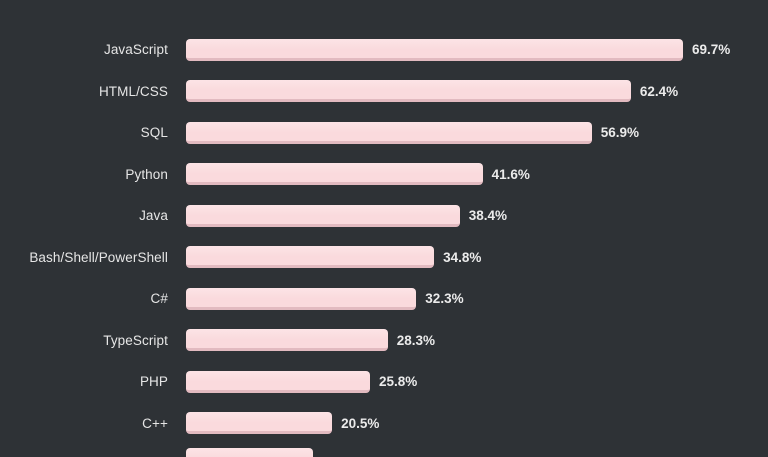 The width and height of the screenshot is (768, 457). I want to click on value-label: 69.7%, so click(711, 49).